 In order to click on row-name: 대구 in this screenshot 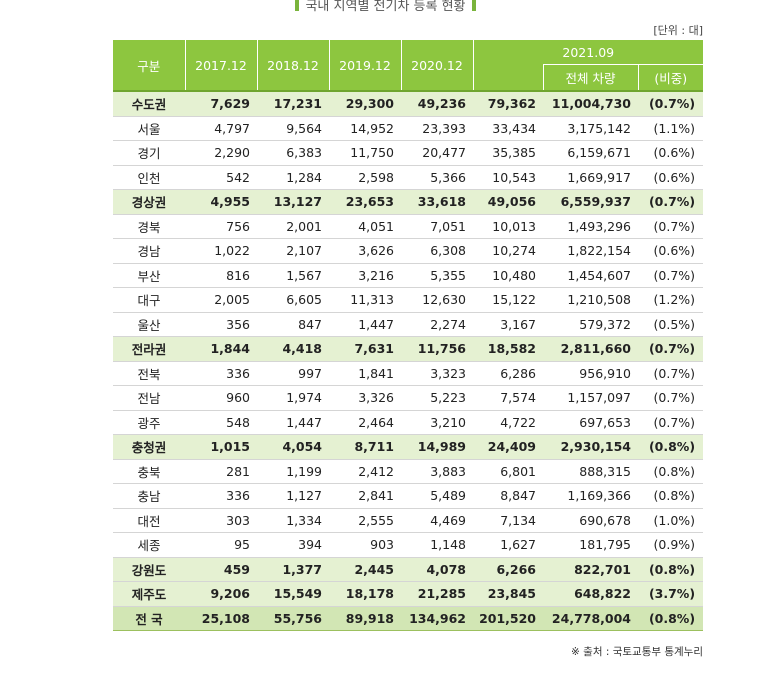, I will do `click(149, 300)`.